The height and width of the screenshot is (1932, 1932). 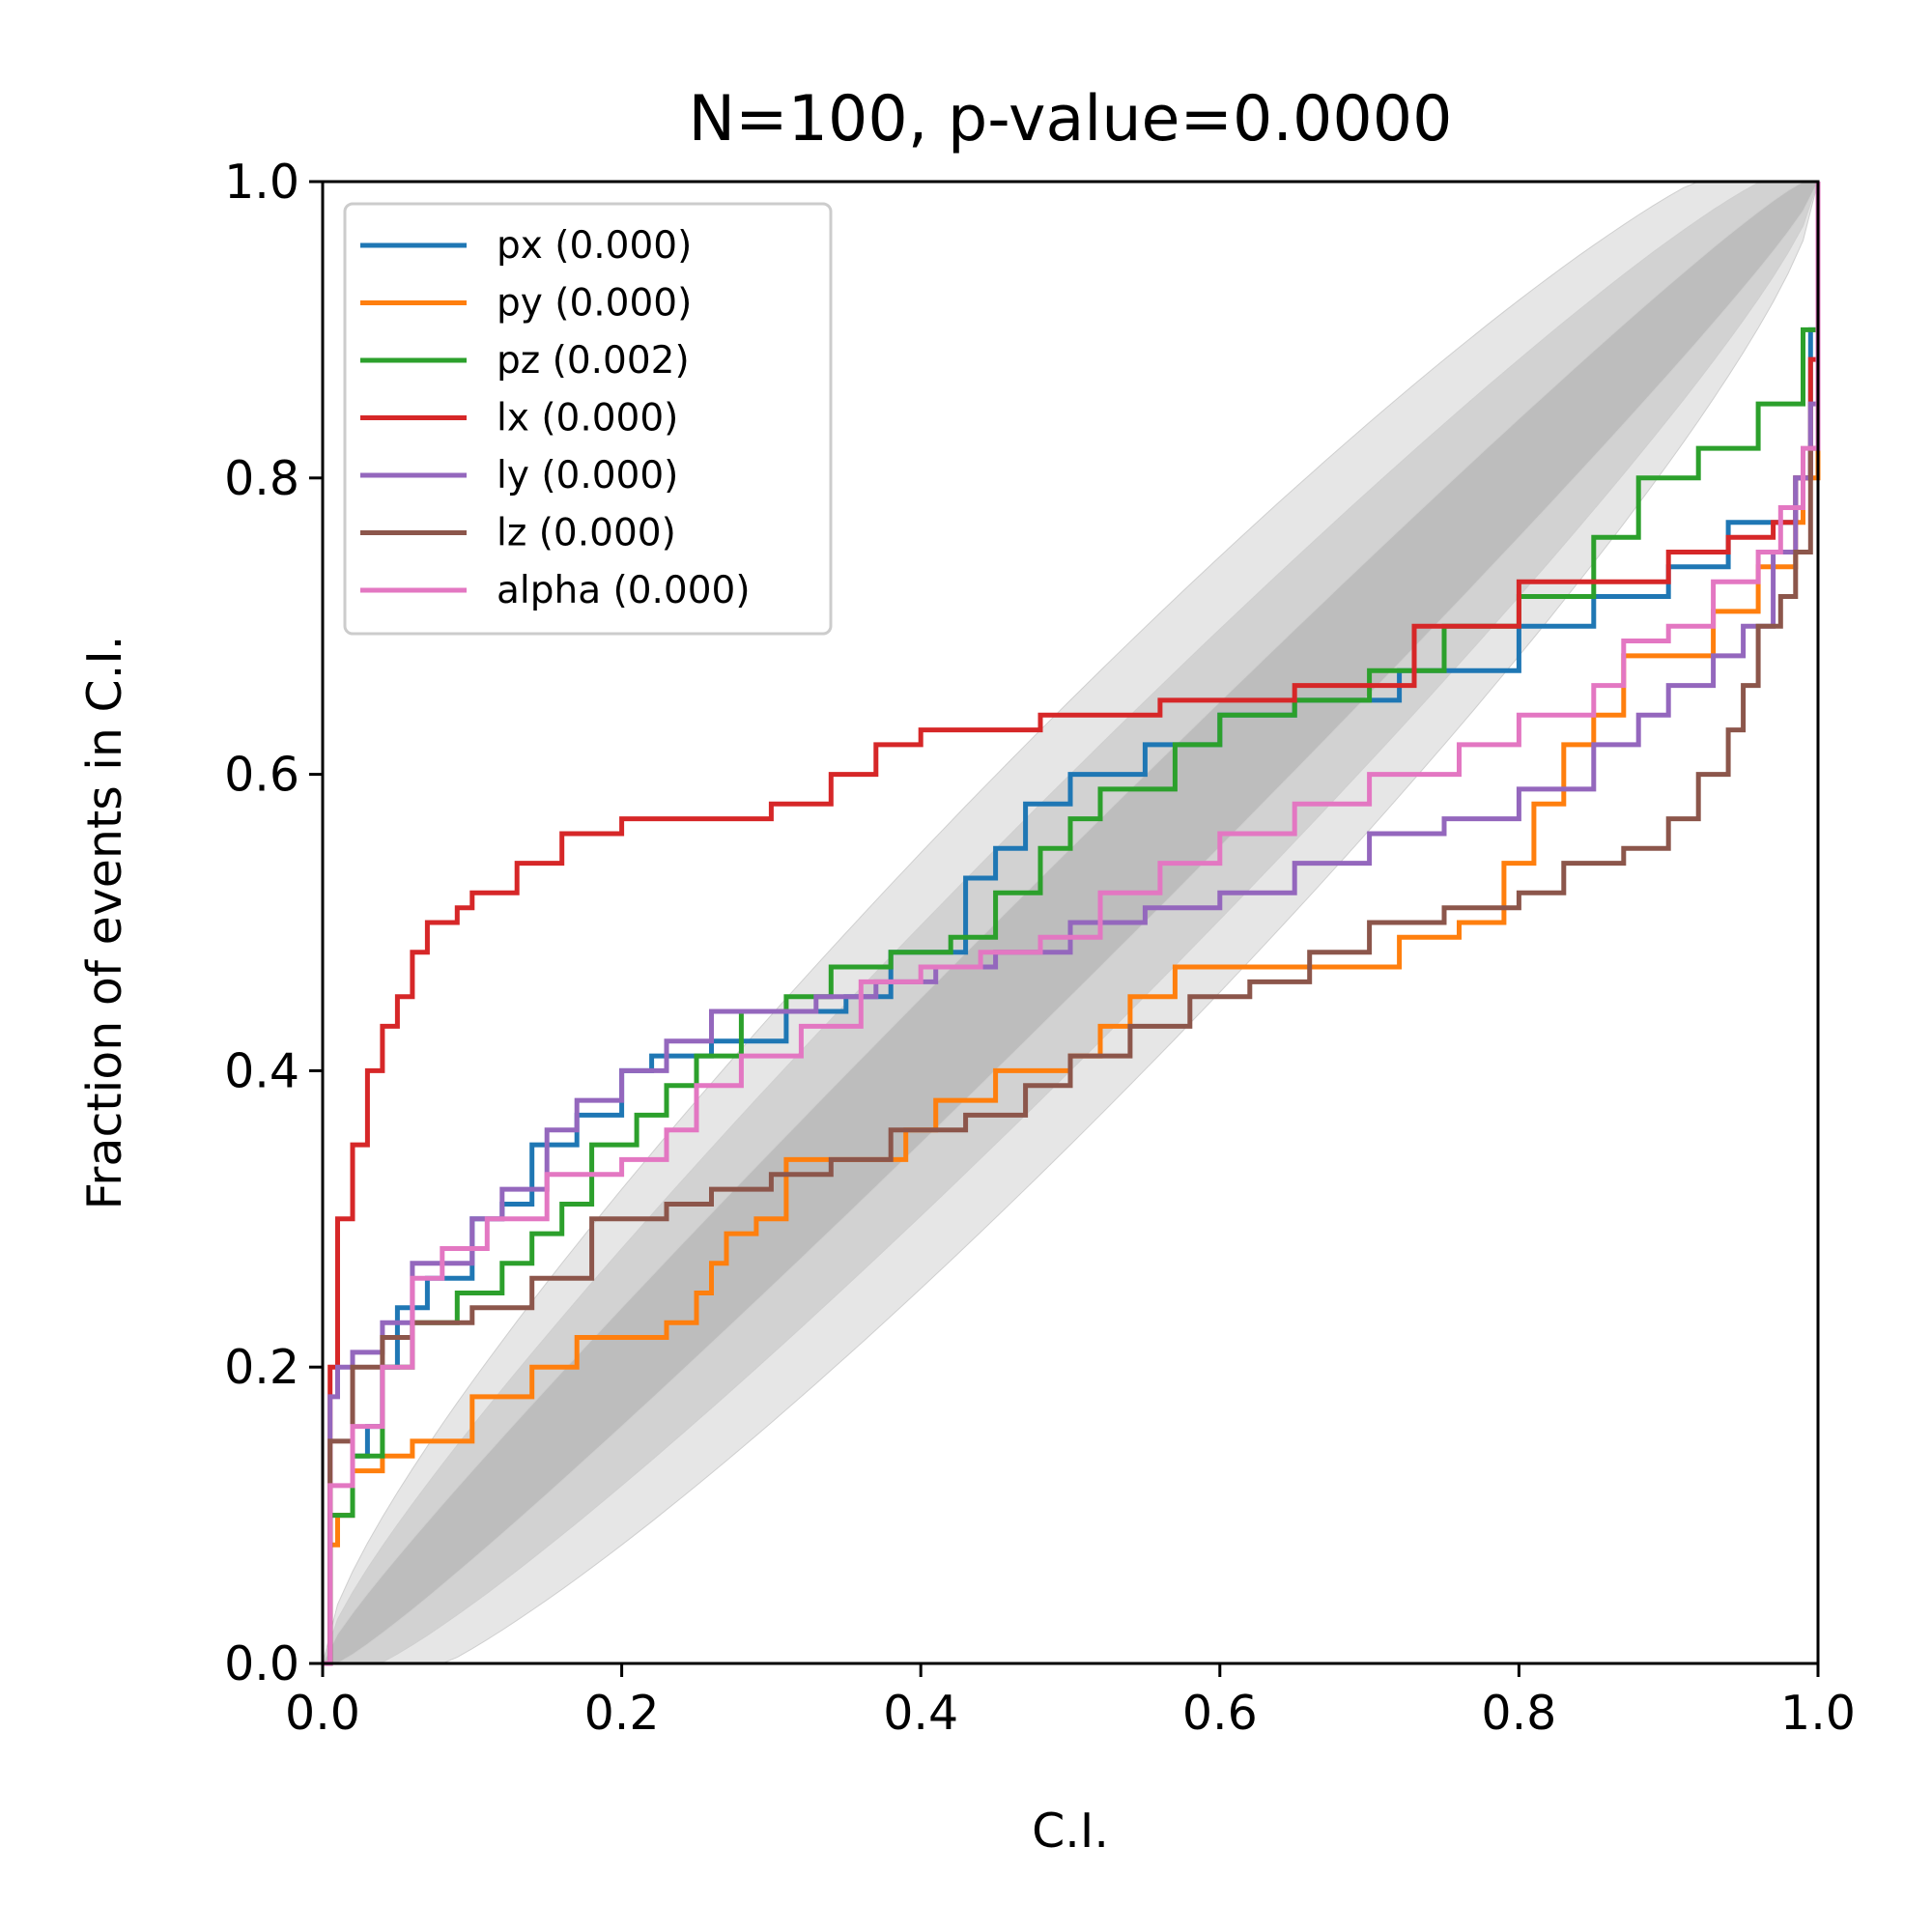 I want to click on legend-label: alpha (0.000), so click(x=624, y=590).